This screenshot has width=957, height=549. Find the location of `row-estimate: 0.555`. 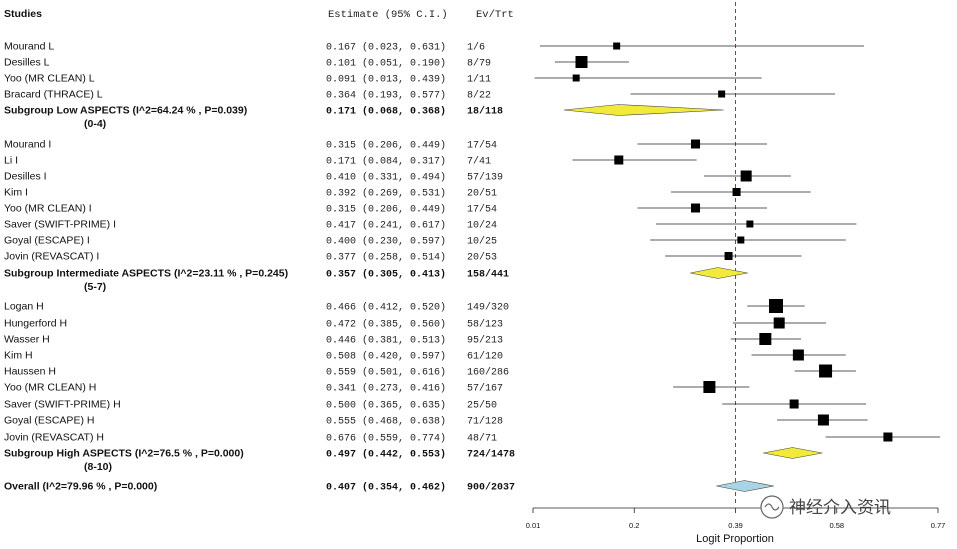

row-estimate: 0.555 is located at coordinates (341, 422).